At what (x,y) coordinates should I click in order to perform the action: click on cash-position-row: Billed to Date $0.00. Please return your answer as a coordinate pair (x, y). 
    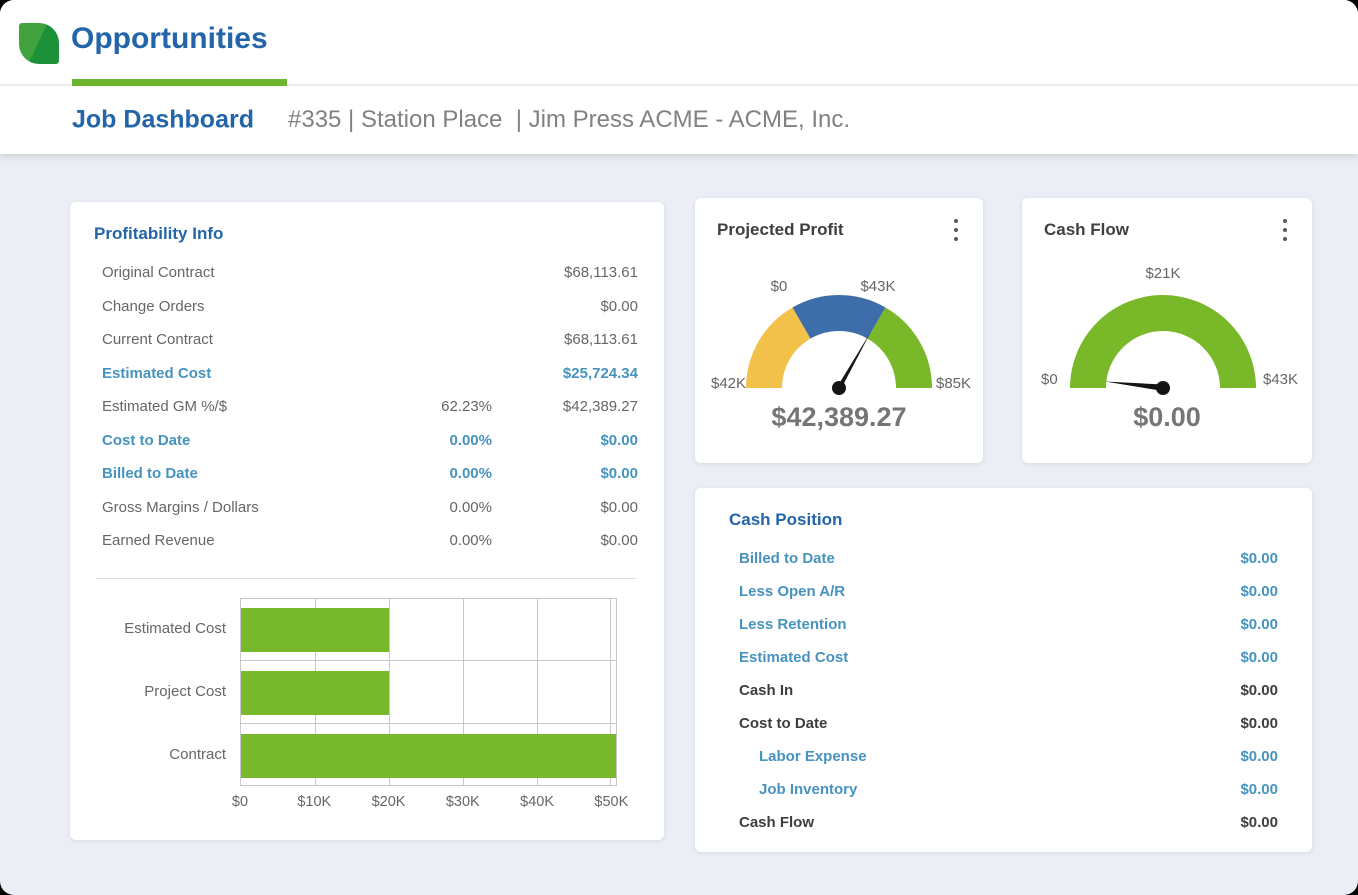
    Looking at the image, I should click on (1003, 558).